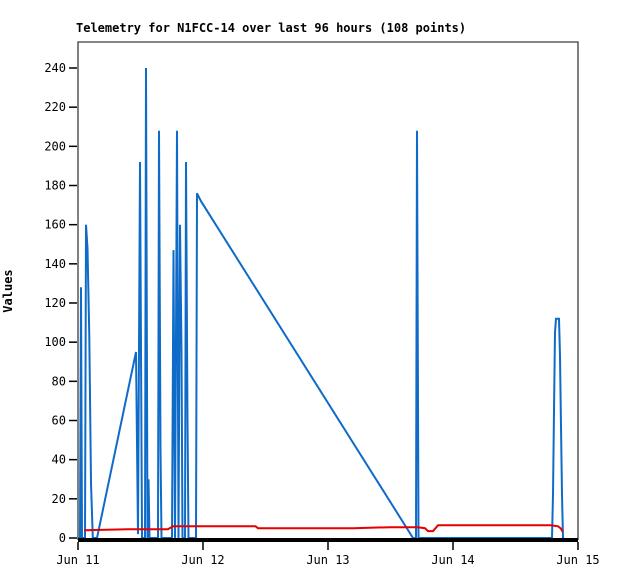 The height and width of the screenshot is (579, 618). I want to click on x-tick-label: Jun 13, so click(327, 560).